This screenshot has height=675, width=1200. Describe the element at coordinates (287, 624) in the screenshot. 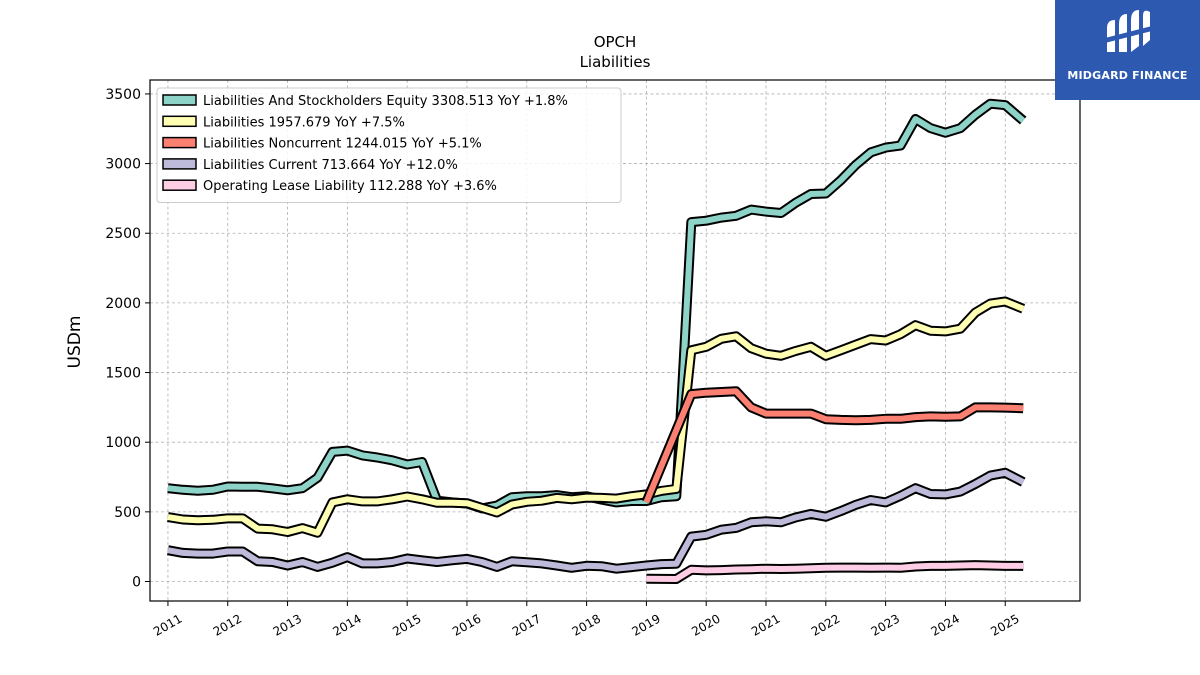

I see `x-tick-label: 2013` at that location.